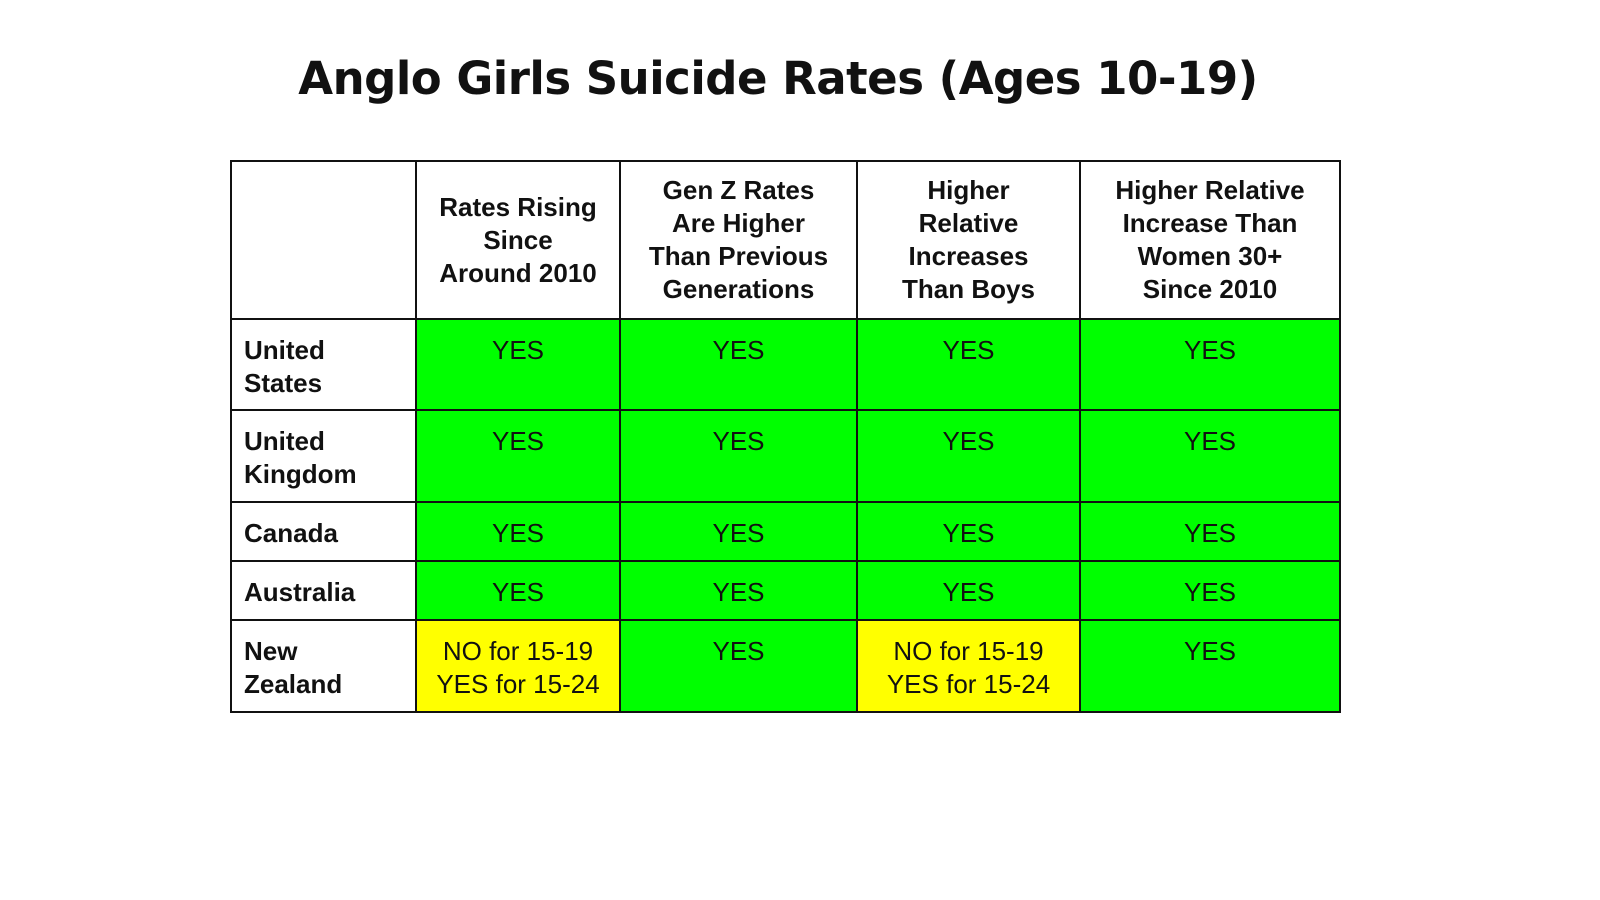  What do you see at coordinates (1210, 190) in the screenshot?
I see `column-header-text: Higher Relative` at bounding box center [1210, 190].